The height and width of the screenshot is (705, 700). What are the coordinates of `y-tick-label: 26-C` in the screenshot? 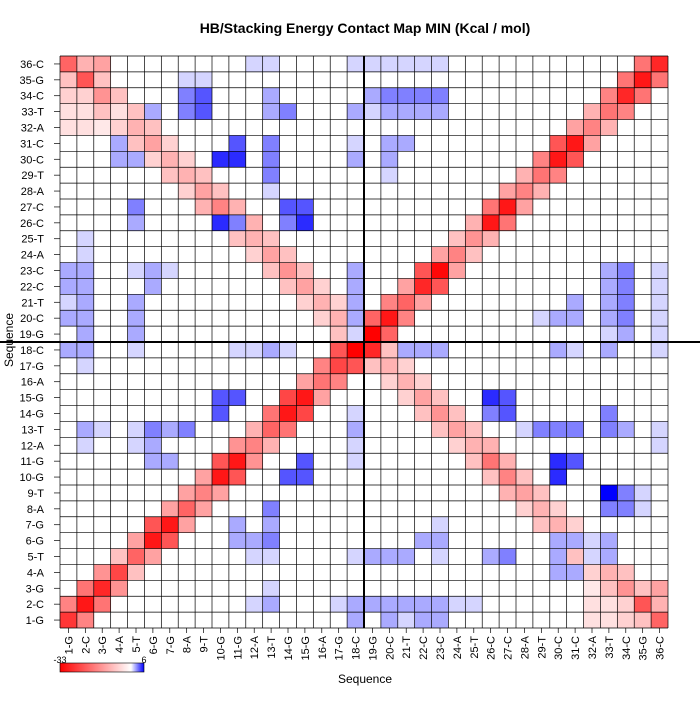 It's located at (32, 224).